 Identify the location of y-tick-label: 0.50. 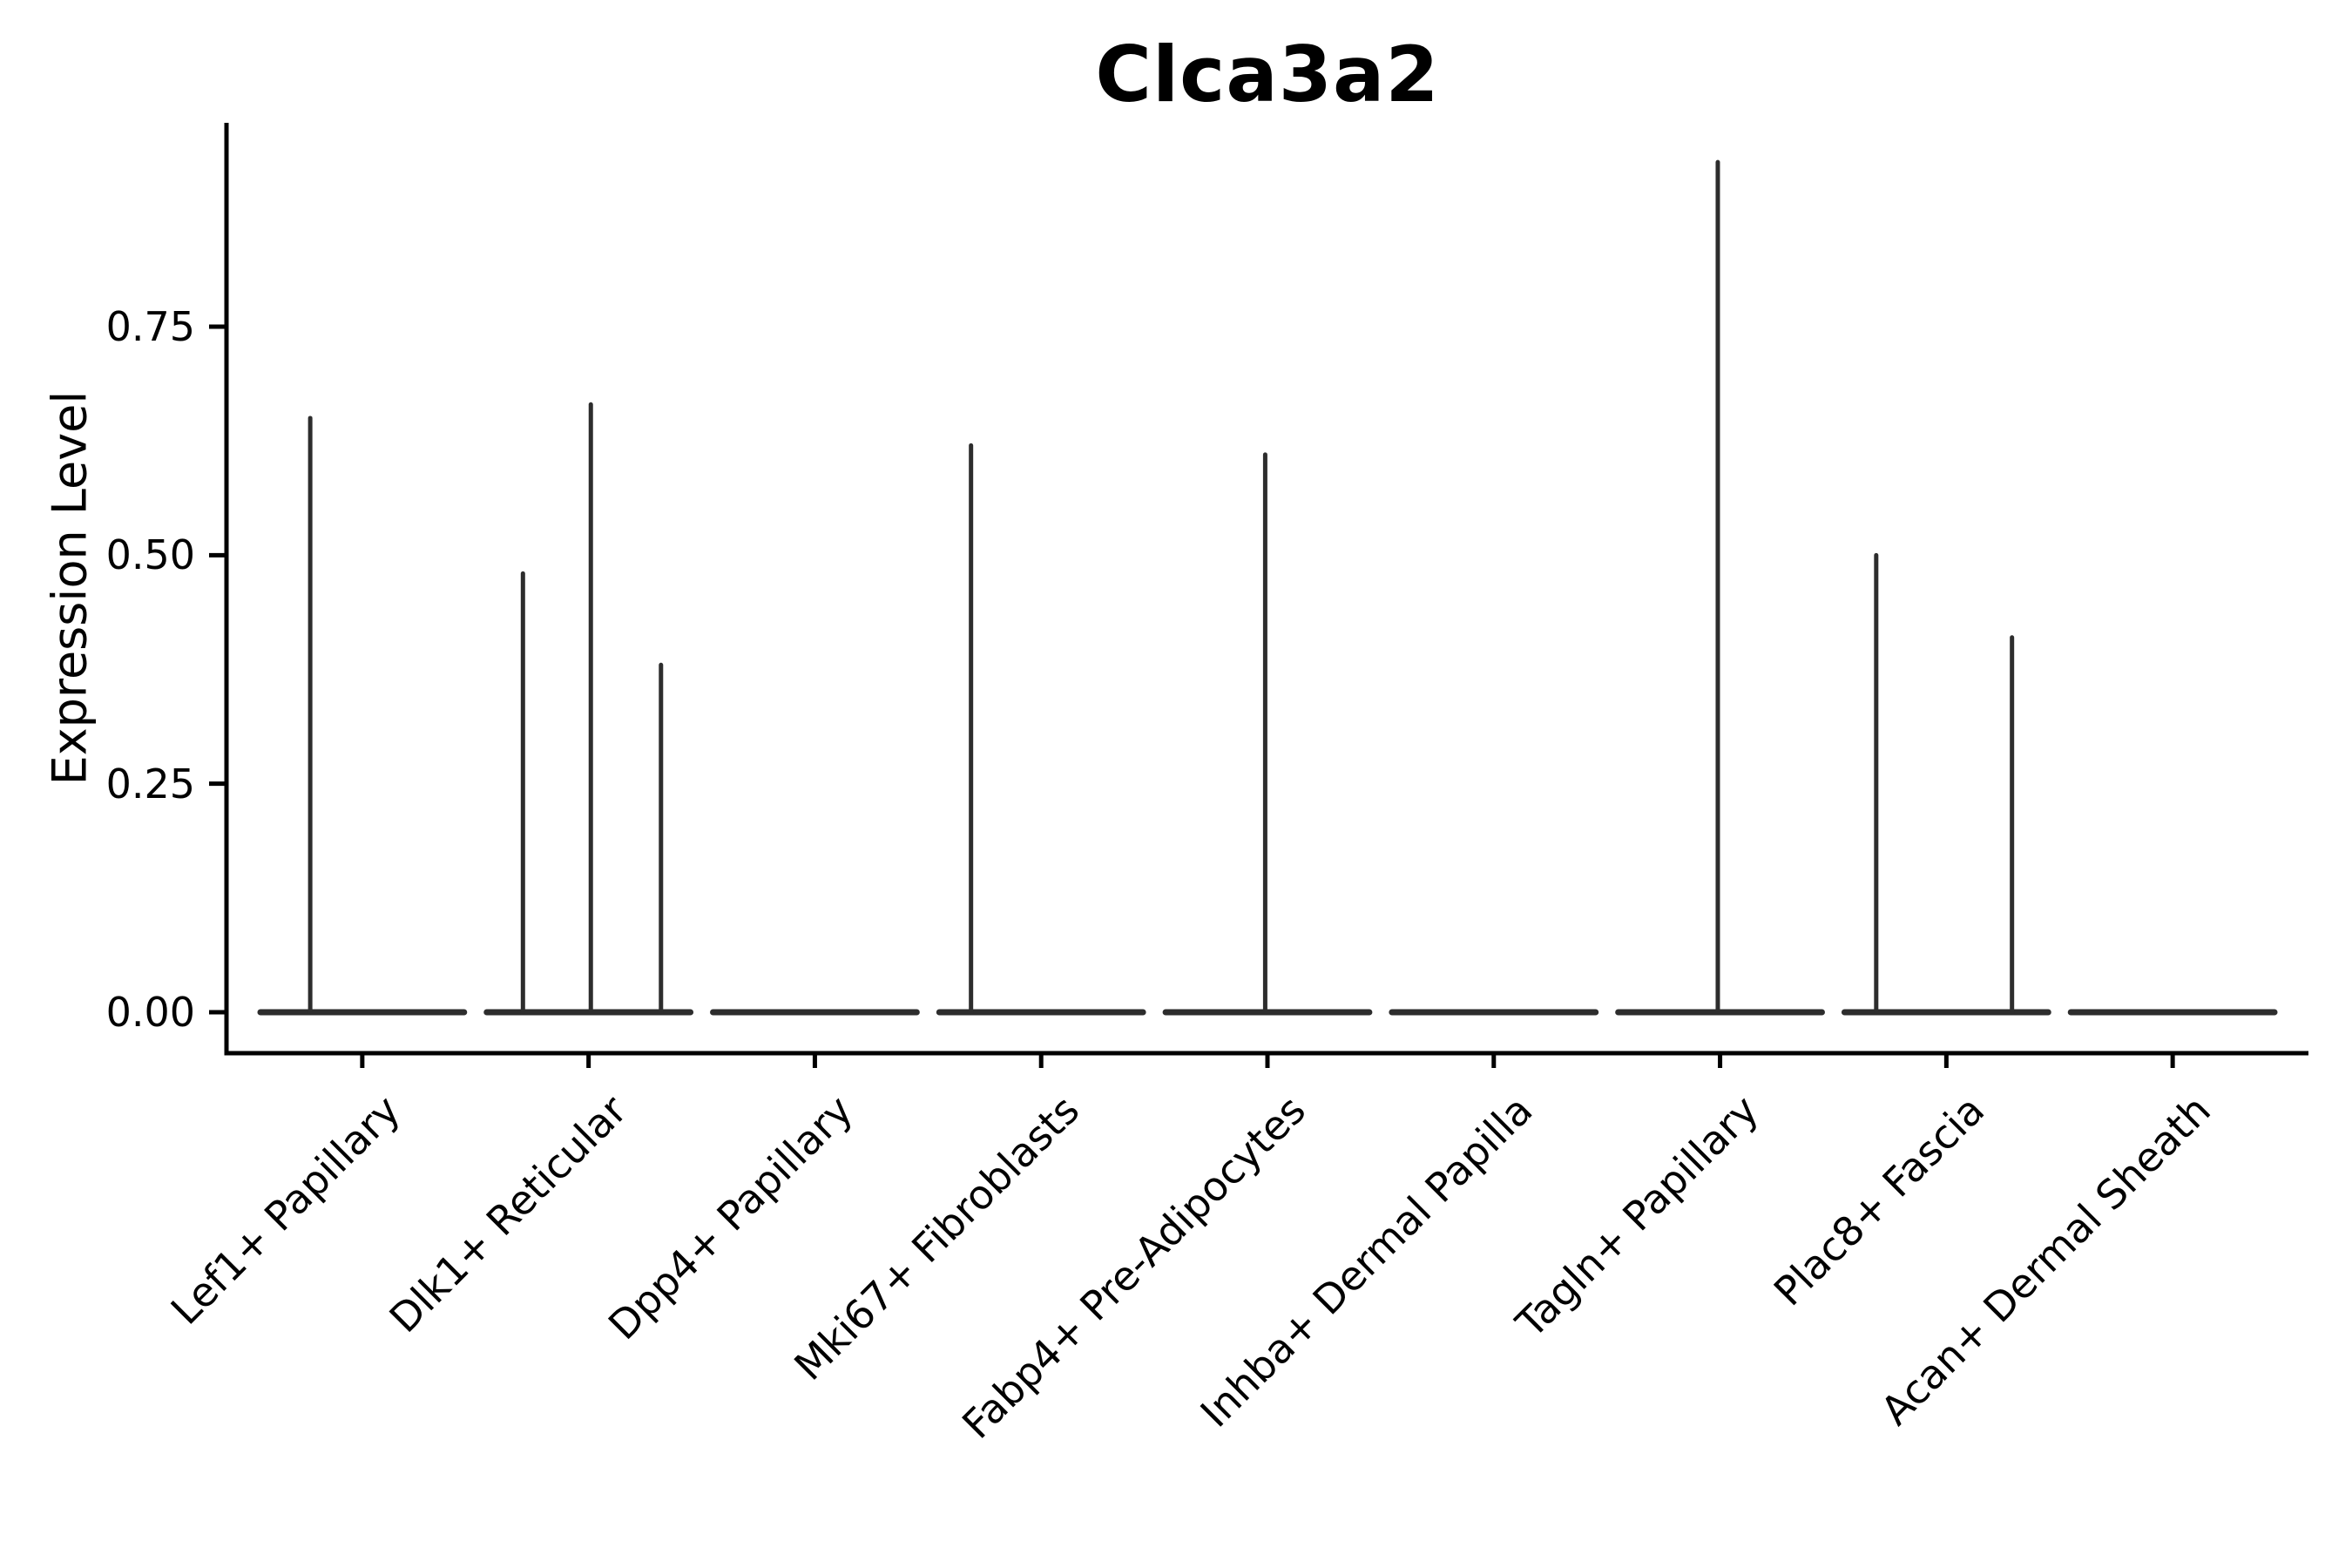
(150, 555).